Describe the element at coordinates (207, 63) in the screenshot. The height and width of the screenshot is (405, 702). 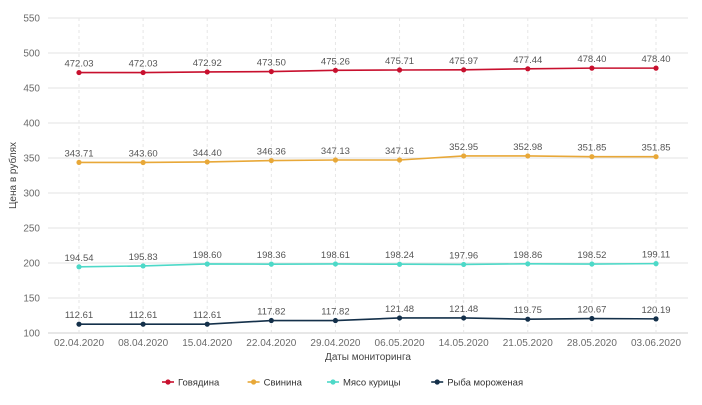
I see `data-label: 472.92` at that location.